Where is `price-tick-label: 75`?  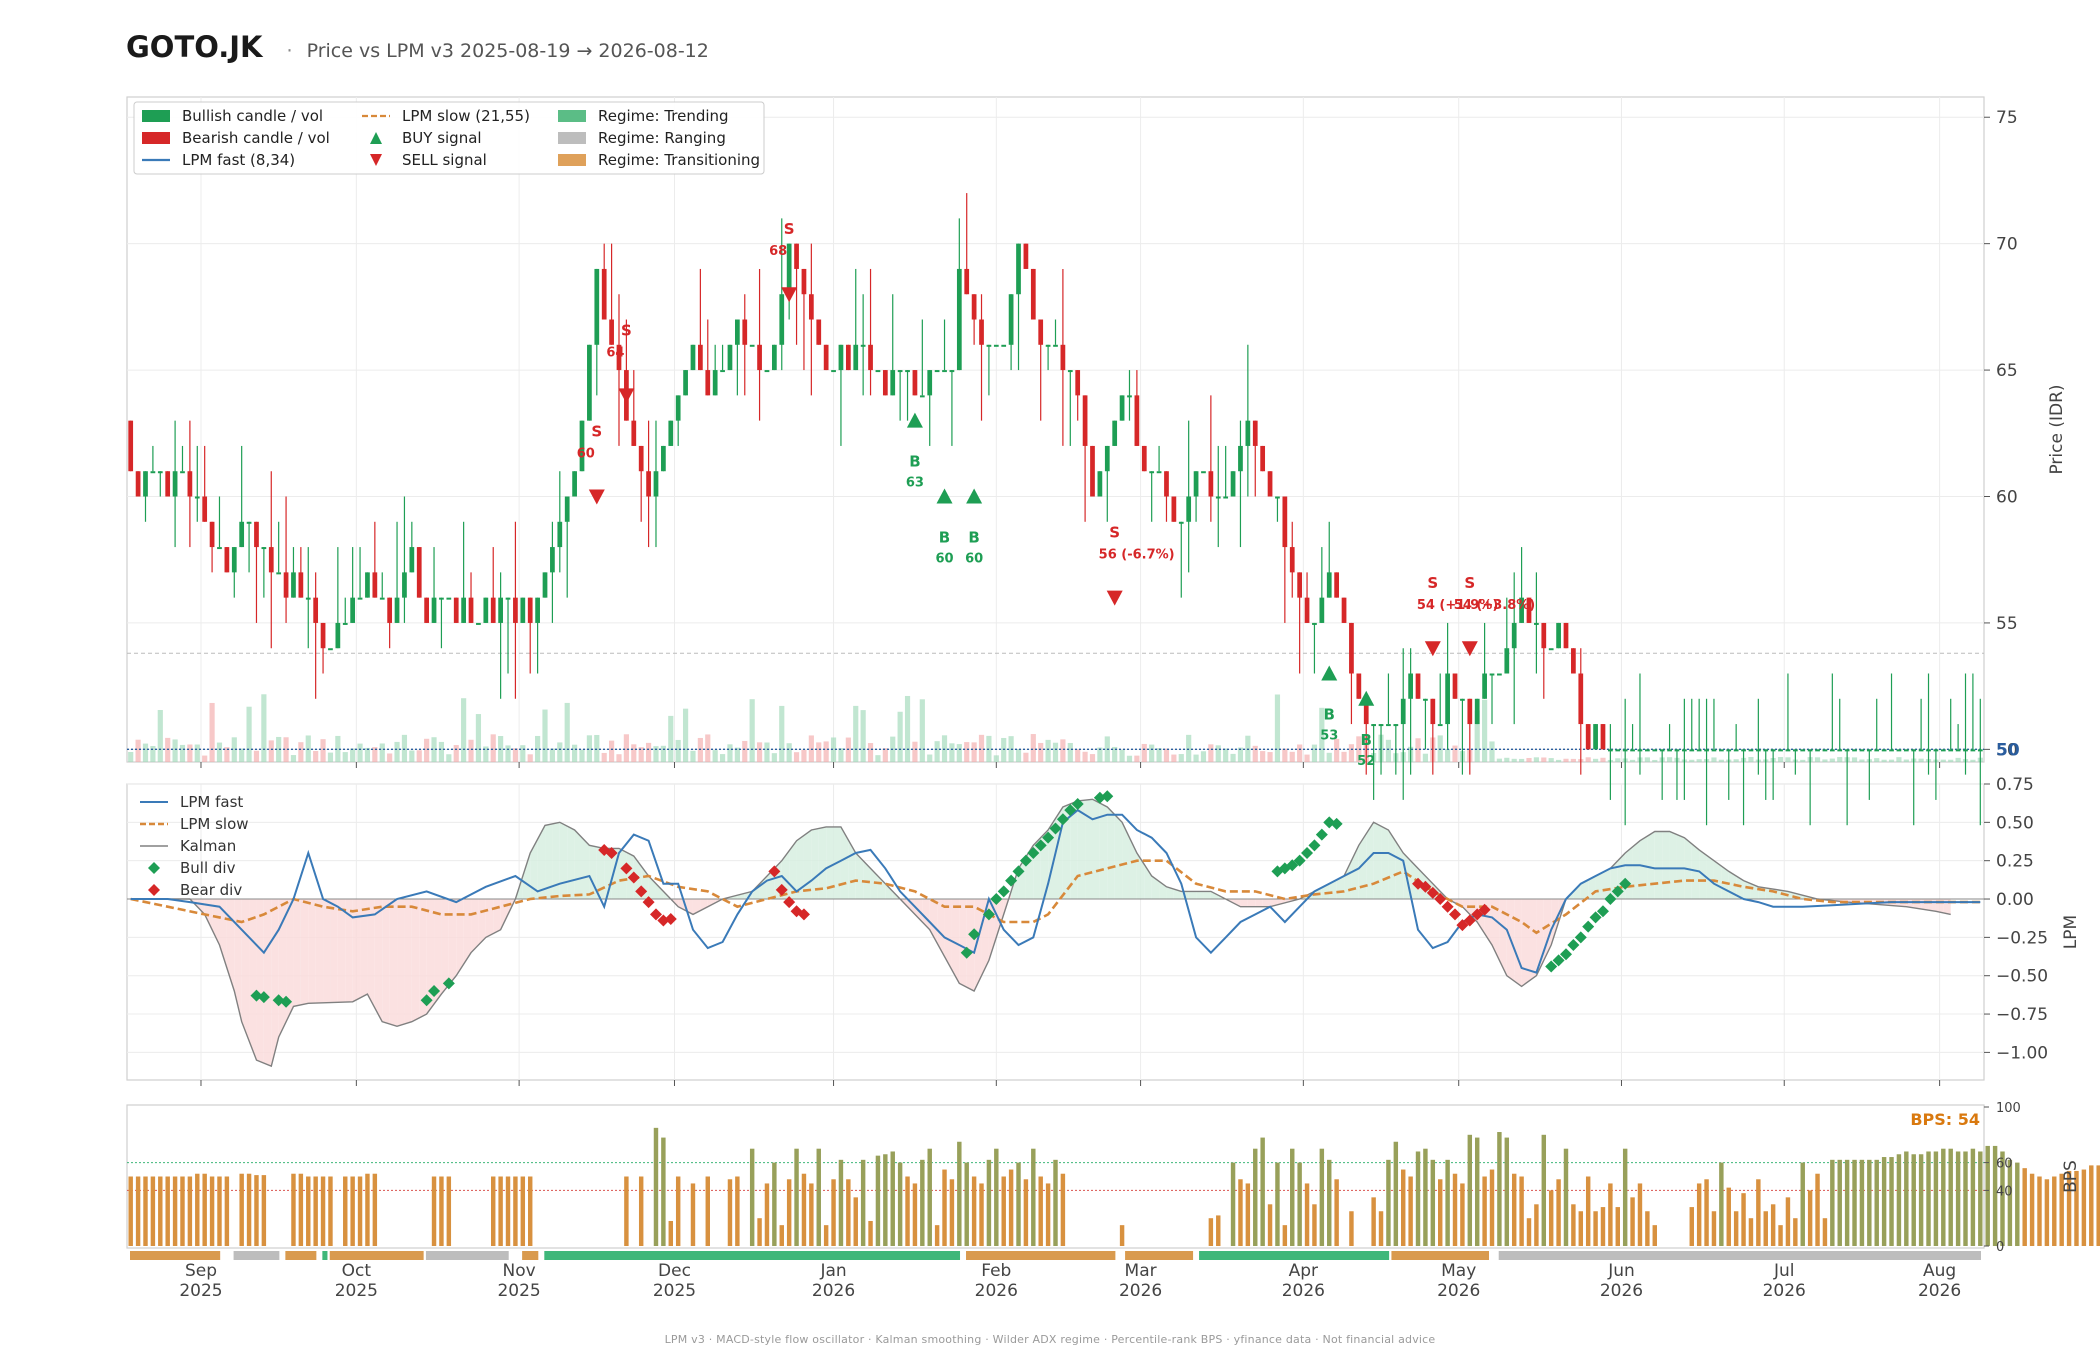 price-tick-label: 75 is located at coordinates (2007, 118).